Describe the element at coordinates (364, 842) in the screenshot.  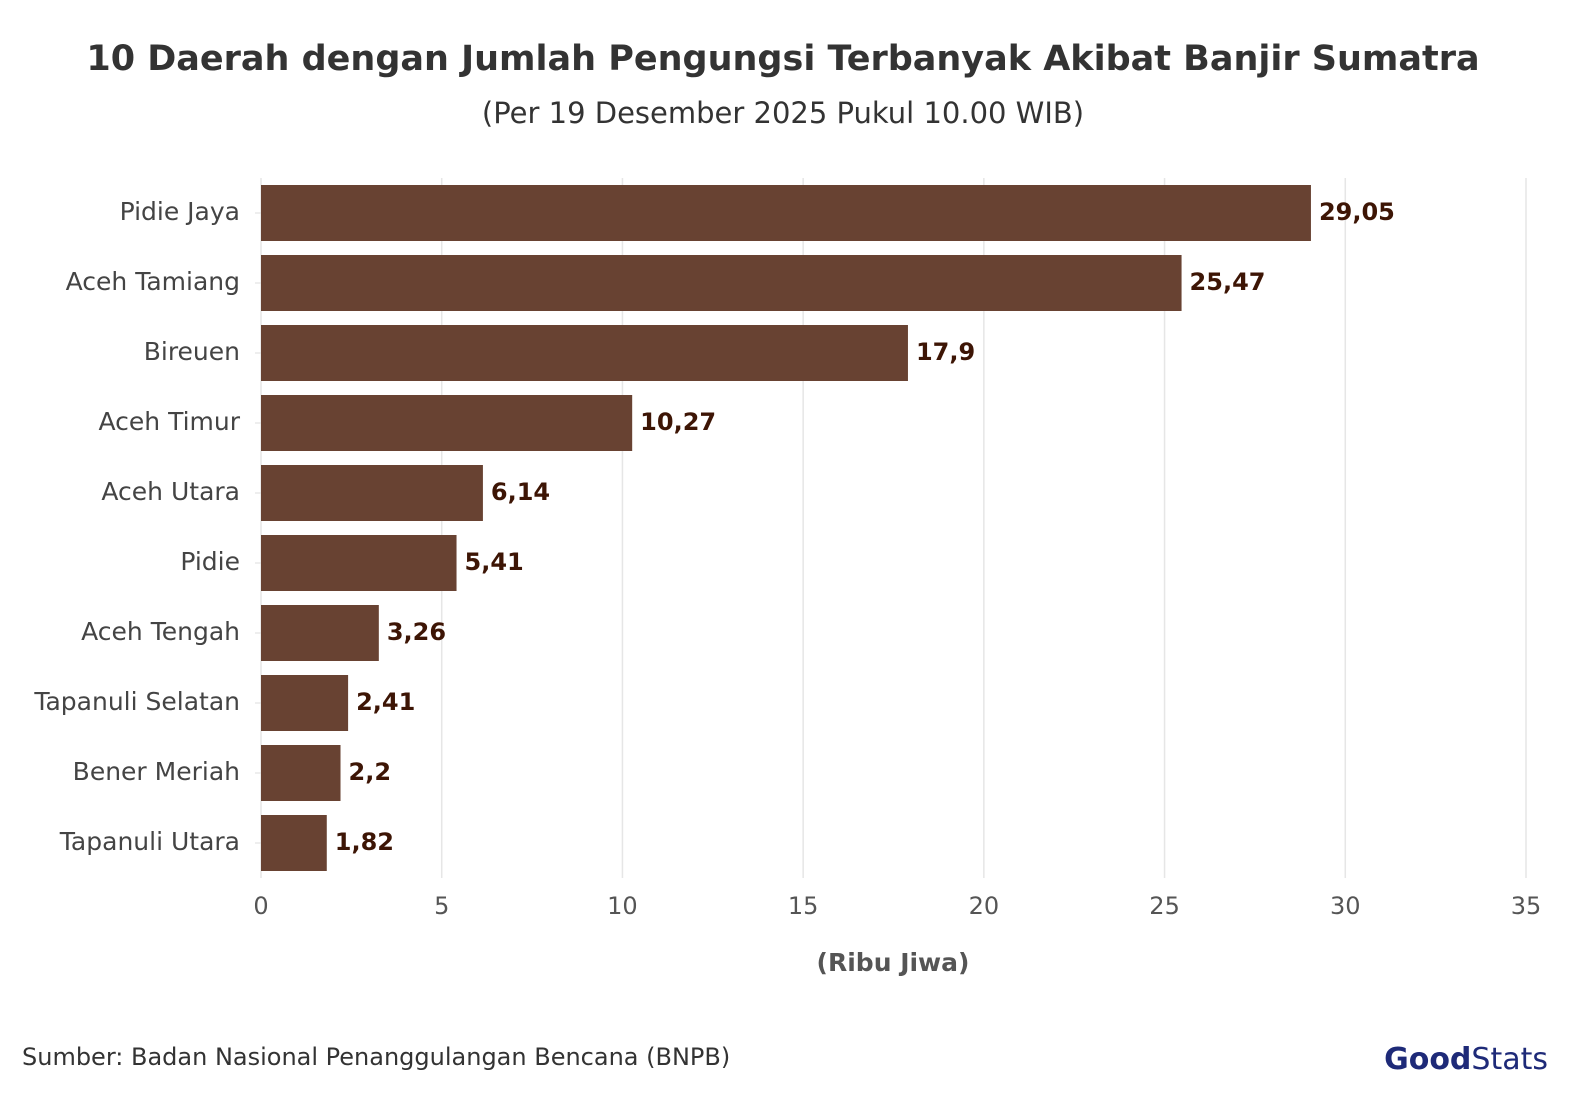
I see `value-label: 1,82` at that location.